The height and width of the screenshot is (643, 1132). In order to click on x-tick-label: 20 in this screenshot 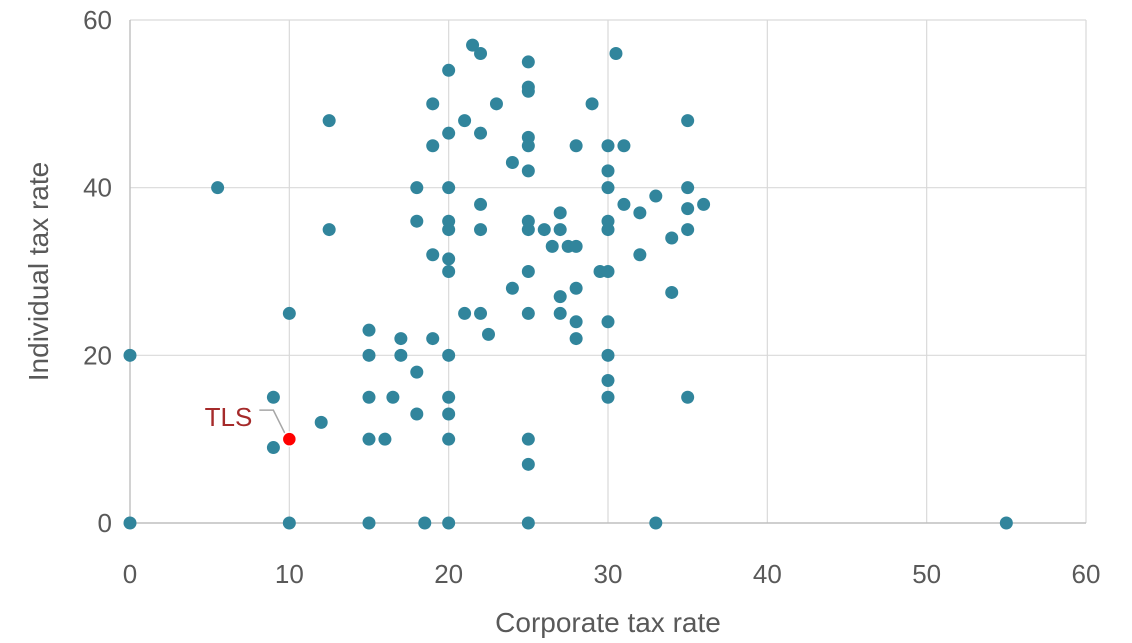, I will do `click(448, 574)`.